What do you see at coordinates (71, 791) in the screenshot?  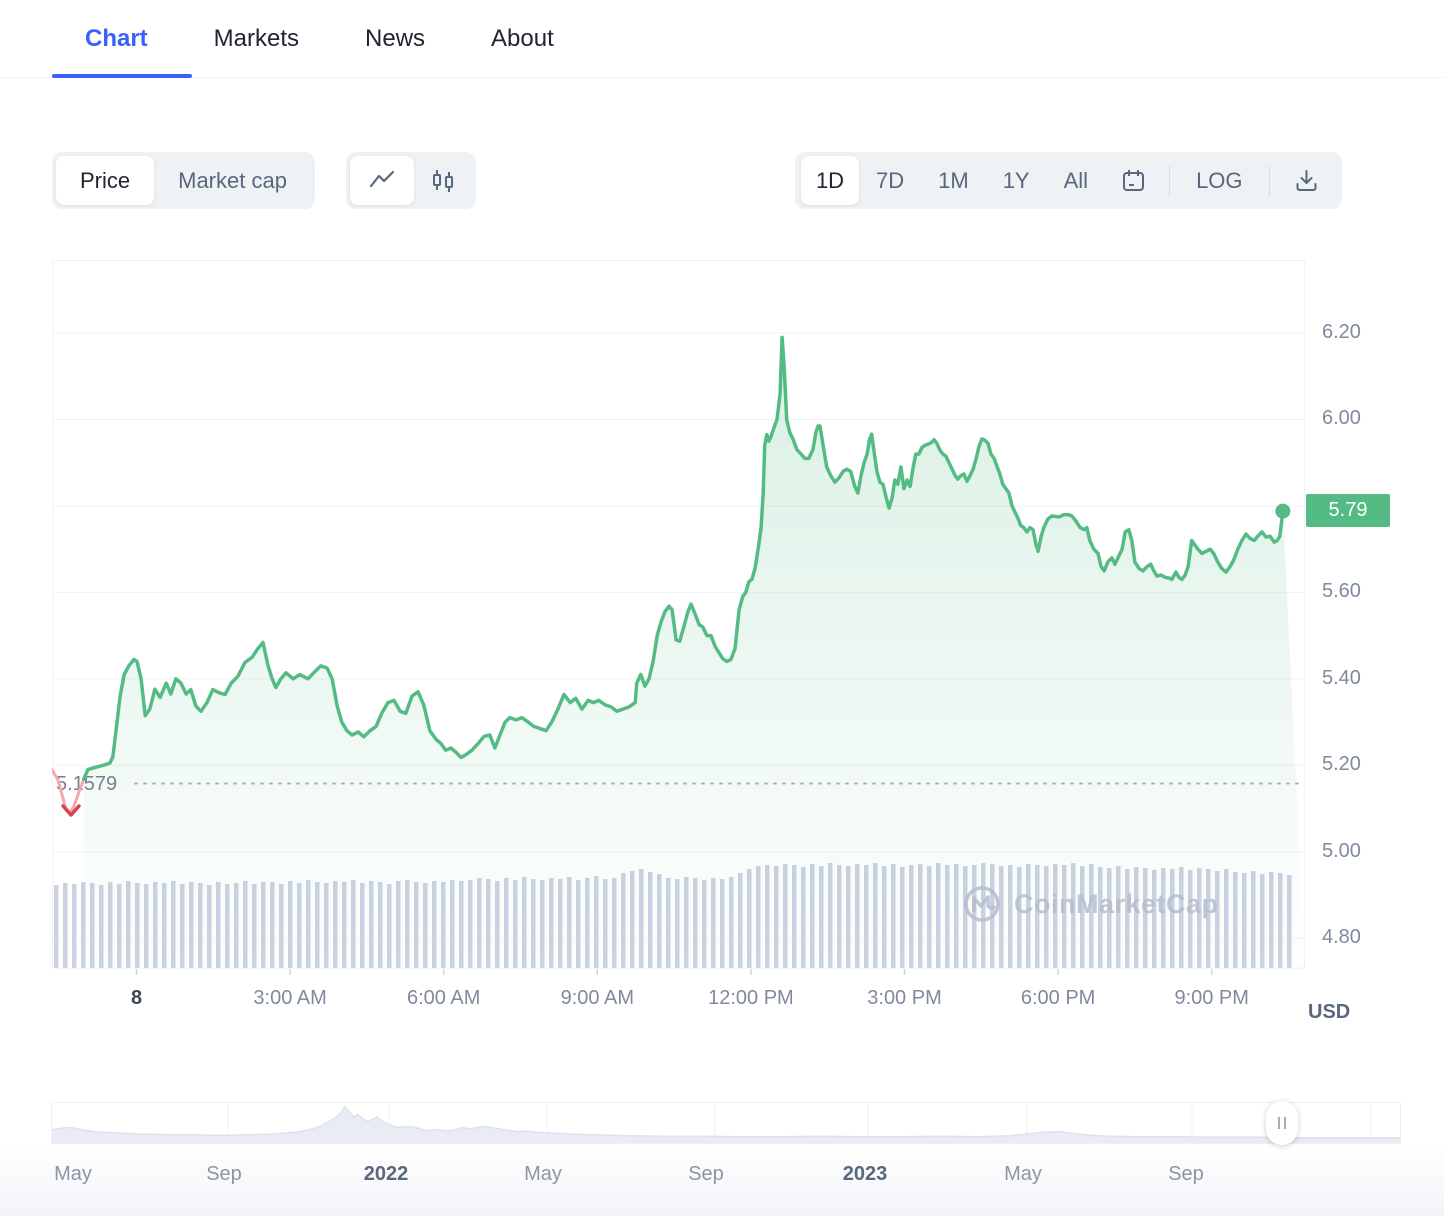 I see `price-line-below-open` at bounding box center [71, 791].